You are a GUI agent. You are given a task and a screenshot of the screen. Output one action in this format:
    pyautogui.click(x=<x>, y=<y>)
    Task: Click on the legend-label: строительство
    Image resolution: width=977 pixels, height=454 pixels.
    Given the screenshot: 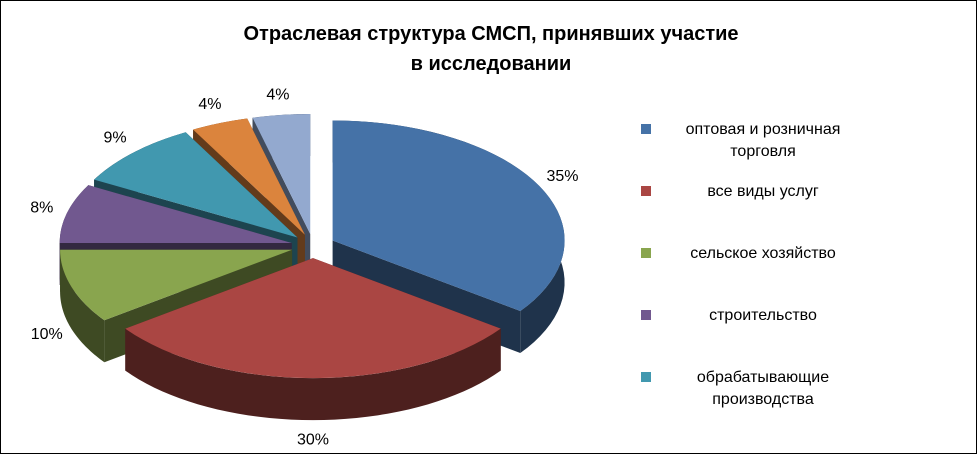 What is the action you would take?
    pyautogui.click(x=763, y=315)
    